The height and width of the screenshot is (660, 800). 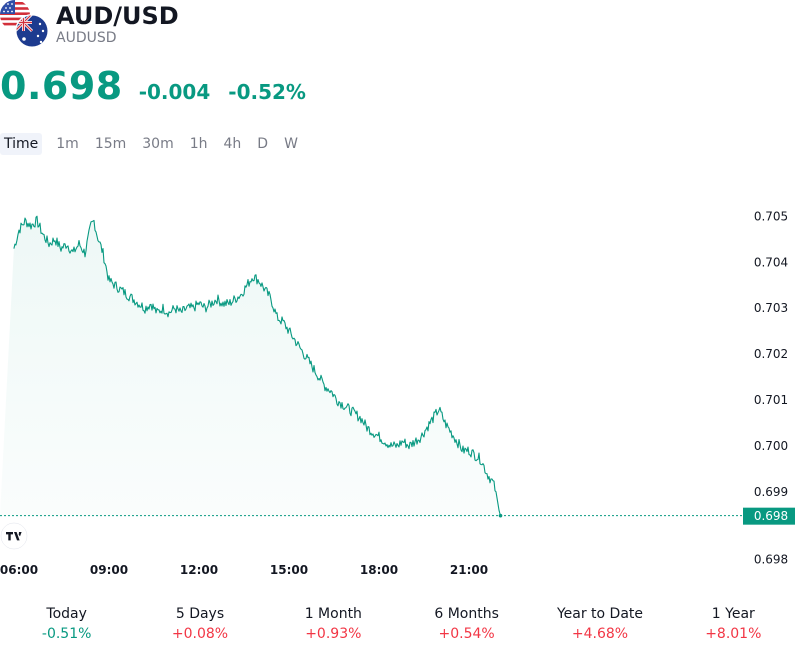 I want to click on period-change: +4.68%, so click(x=600, y=634).